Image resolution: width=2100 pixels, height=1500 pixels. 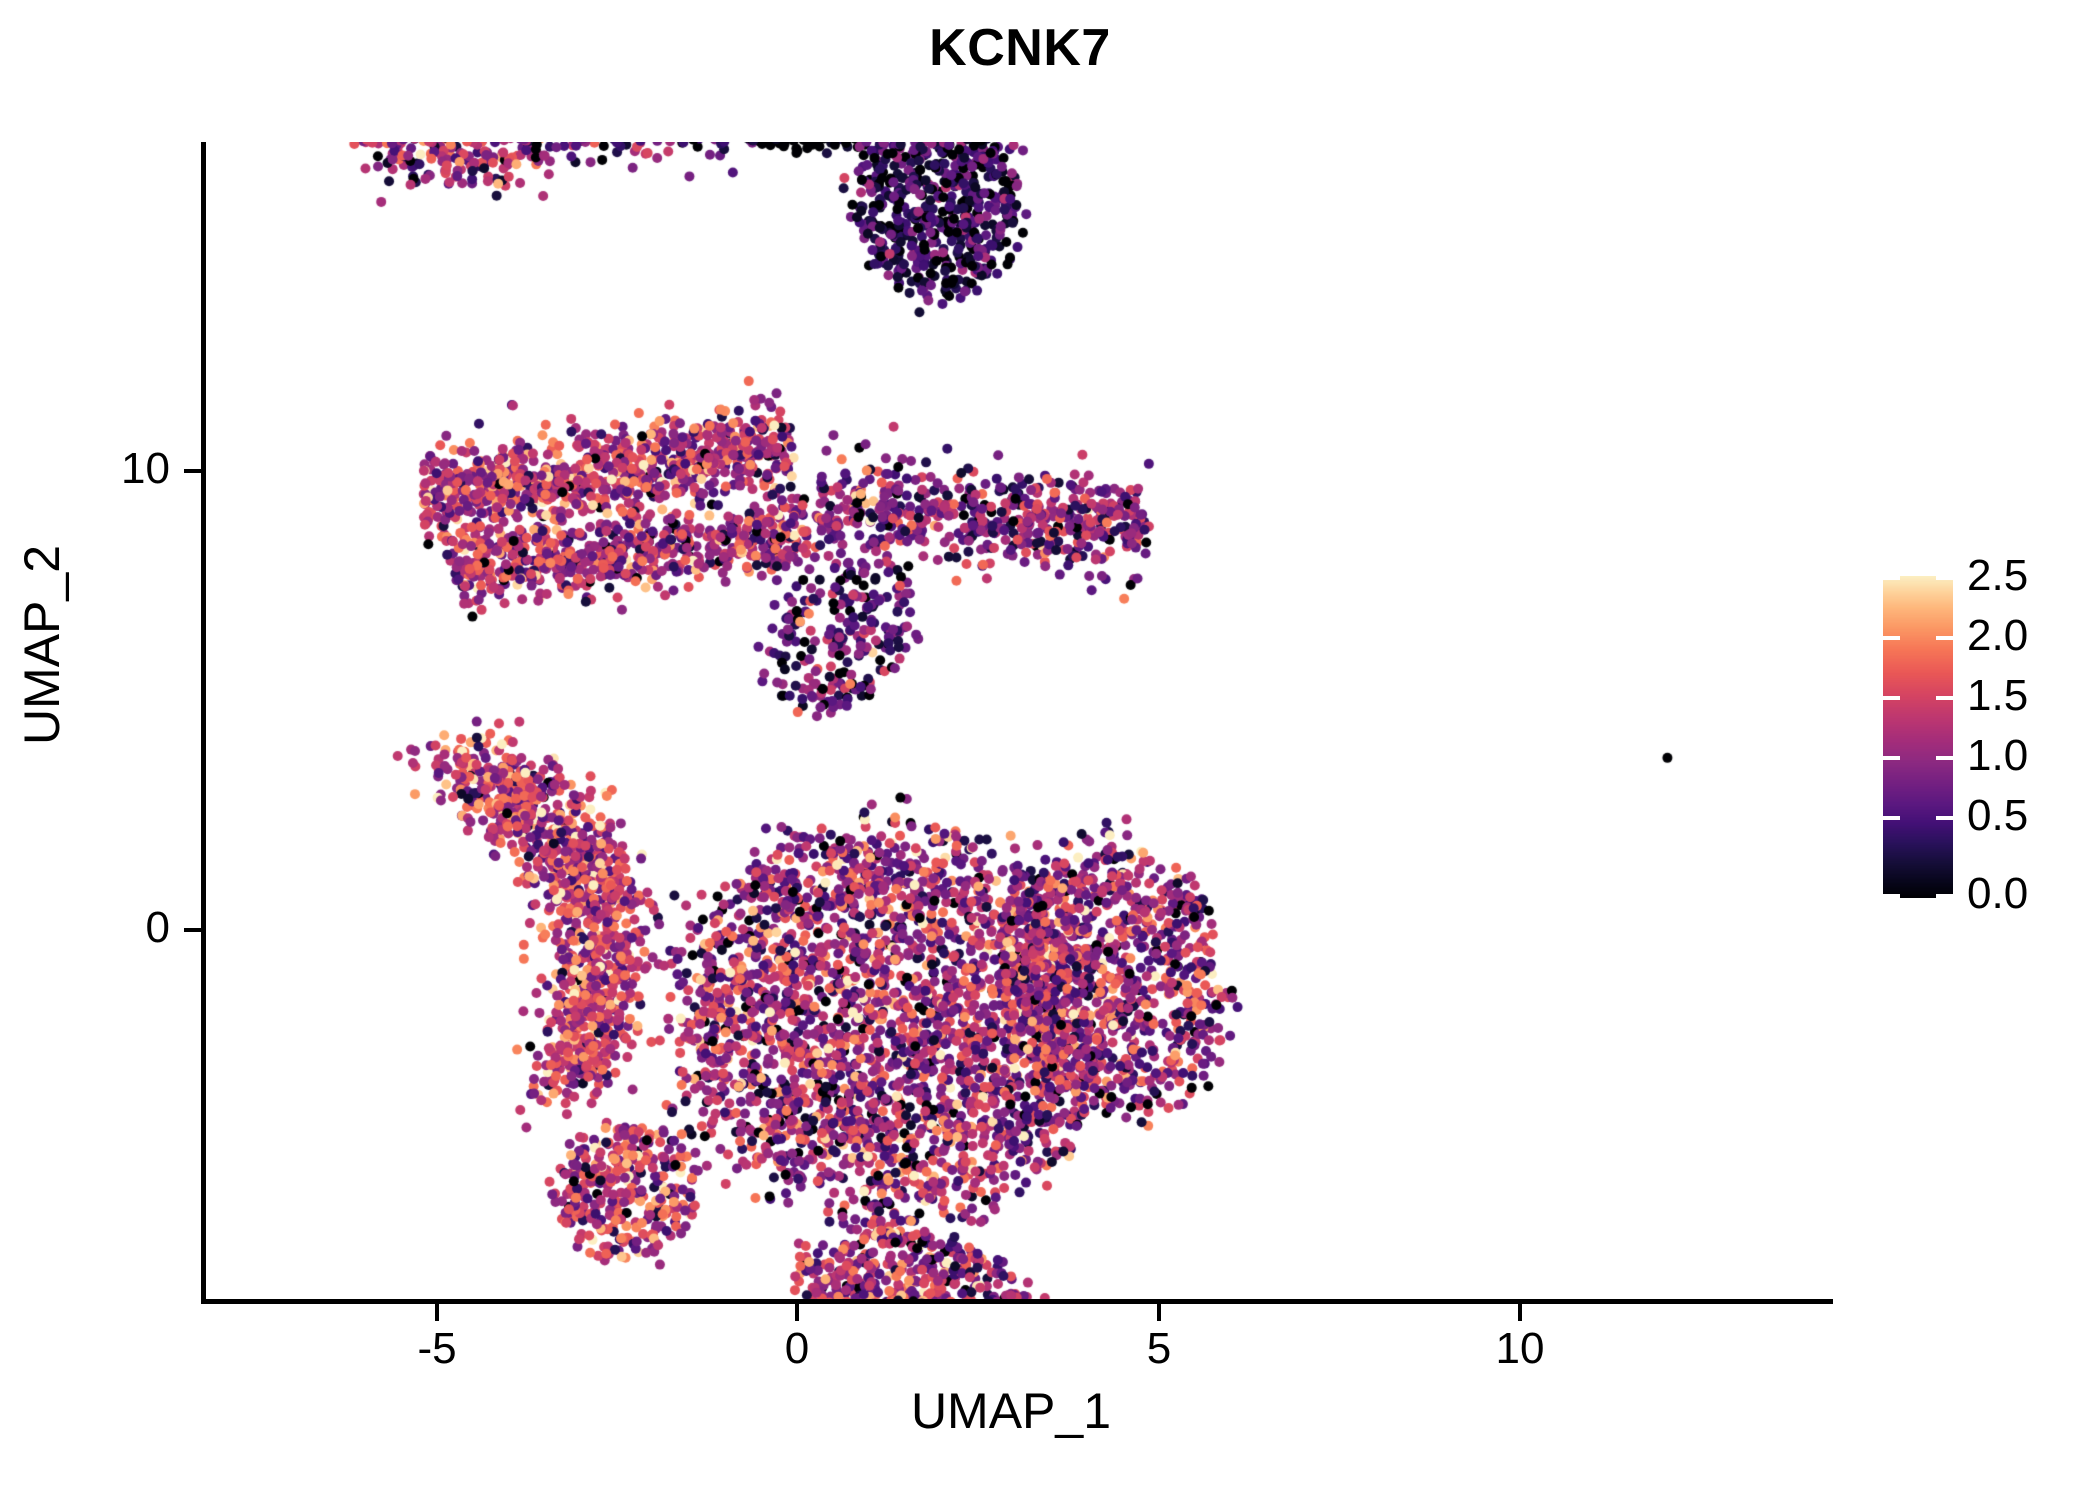 What do you see at coordinates (1998, 815) in the screenshot?
I see `colorbar-tick-label: 0.5` at bounding box center [1998, 815].